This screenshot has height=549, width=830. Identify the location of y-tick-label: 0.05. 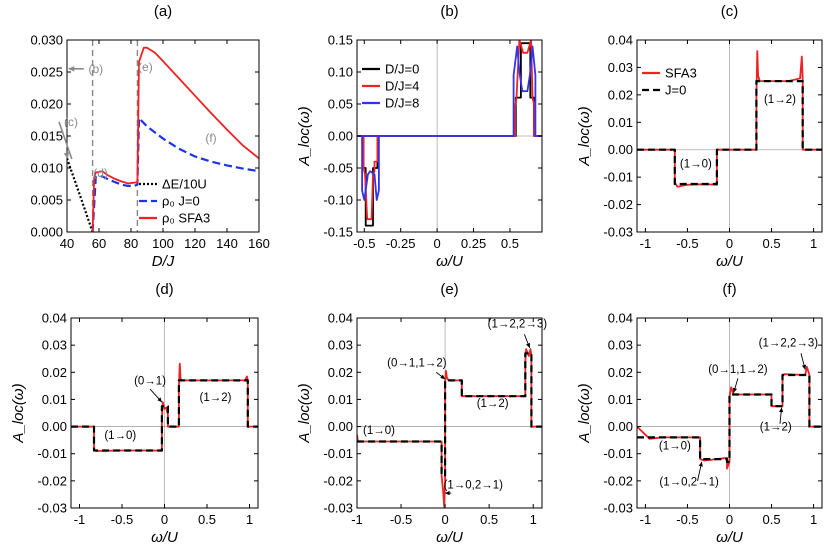
(340, 104).